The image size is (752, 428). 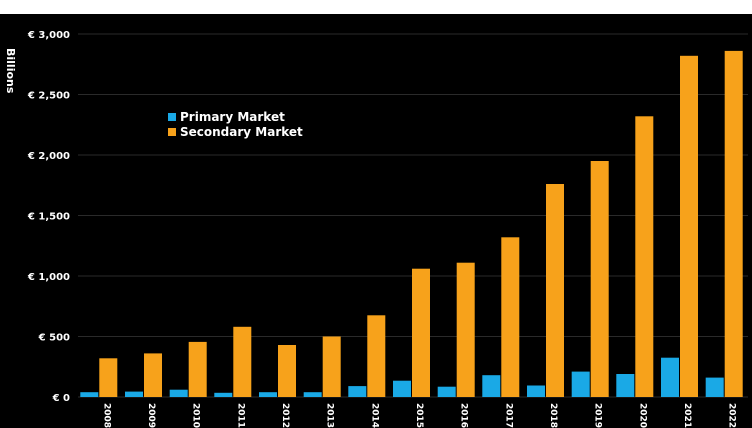 I want to click on x-tick-label: 2020, so click(x=642, y=415).